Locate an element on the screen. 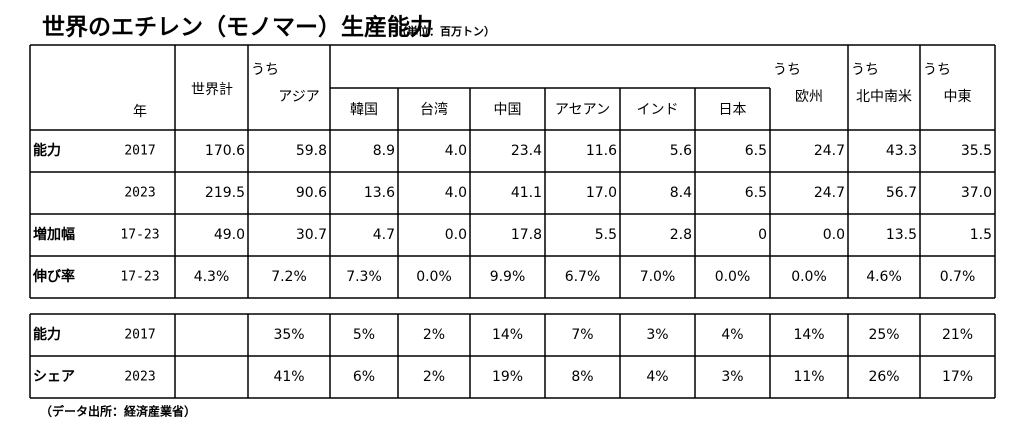 The height and width of the screenshot is (428, 1024). cell: 23.4 is located at coordinates (526, 151).